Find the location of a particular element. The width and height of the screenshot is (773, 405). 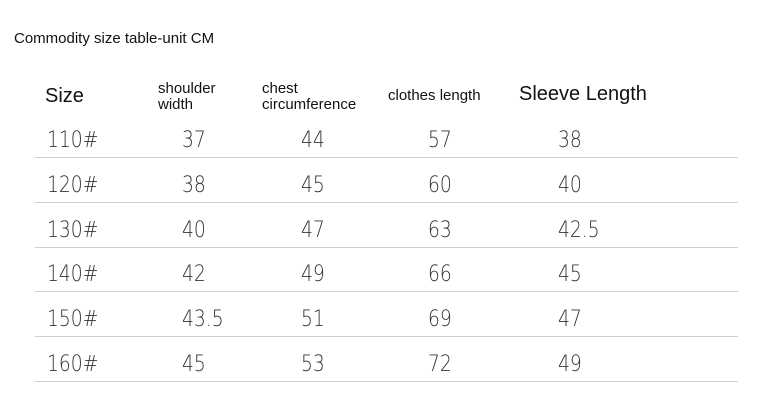

cell-shoulder-width: 42 is located at coordinates (194, 275).